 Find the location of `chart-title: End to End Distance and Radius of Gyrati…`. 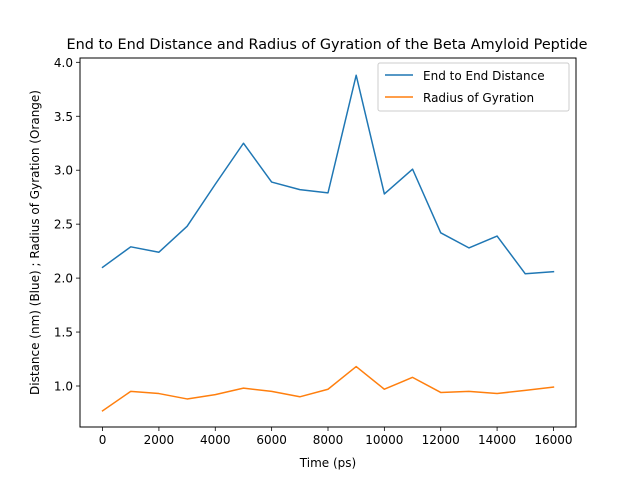

chart-title: End to End Distance and Radius of Gyrati… is located at coordinates (327, 45).